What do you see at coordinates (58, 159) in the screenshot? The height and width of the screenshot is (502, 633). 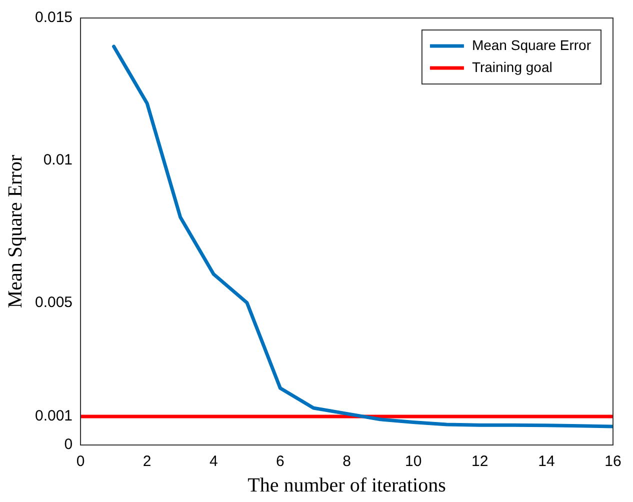 I see `y-tick-label: 0.01` at bounding box center [58, 159].